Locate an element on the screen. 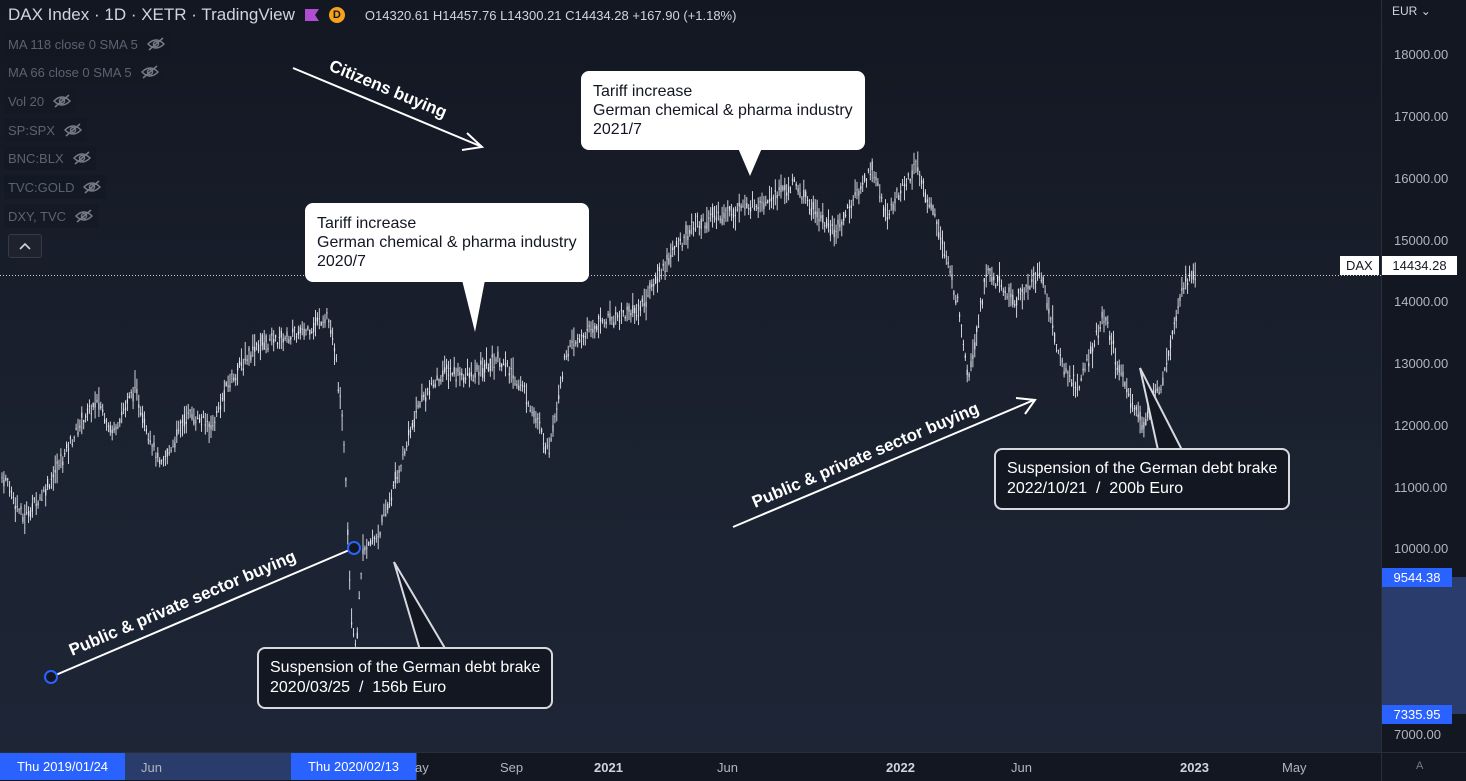 The width and height of the screenshot is (1466, 781). public-private-buying-arrow-2022 is located at coordinates (884, 462).